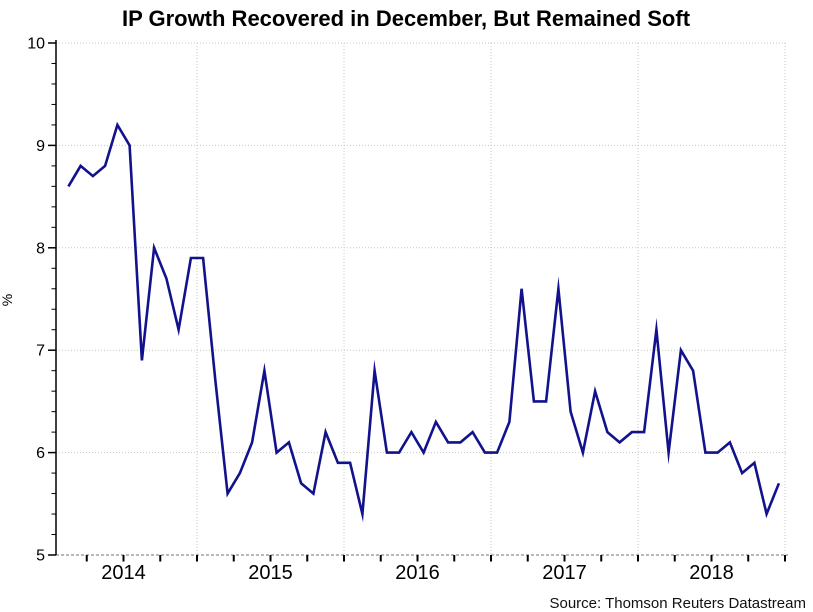  I want to click on y-tick-label: 6, so click(40, 453).